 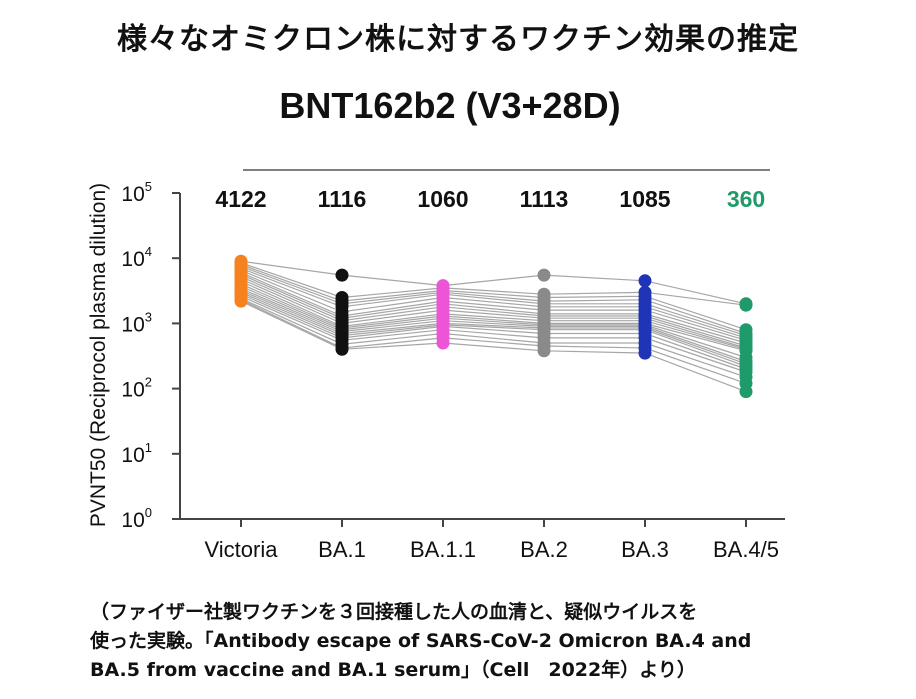 What do you see at coordinates (136, 388) in the screenshot?
I see `y-tick-label: 10²` at bounding box center [136, 388].